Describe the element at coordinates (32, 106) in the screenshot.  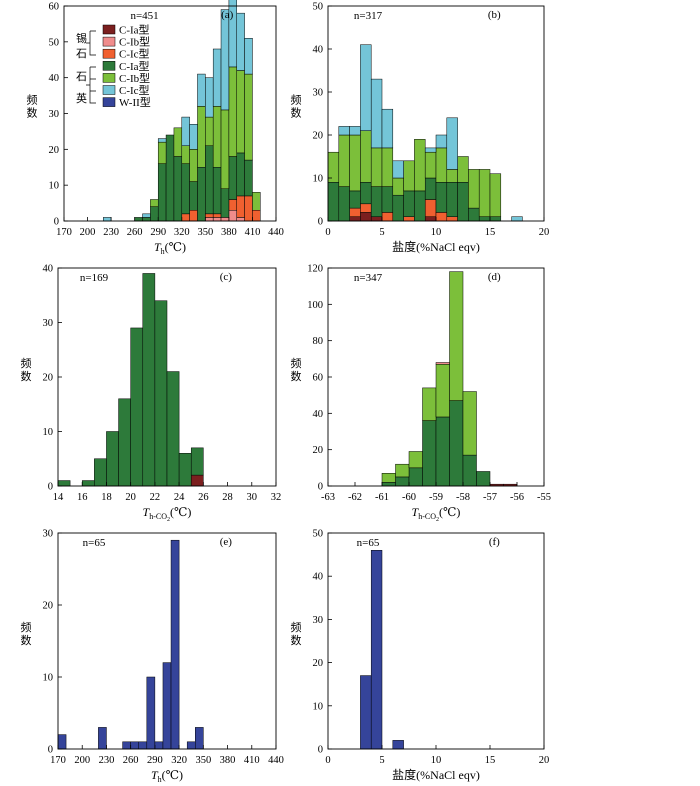
I see `y-axis-label-a: 频数` at that location.